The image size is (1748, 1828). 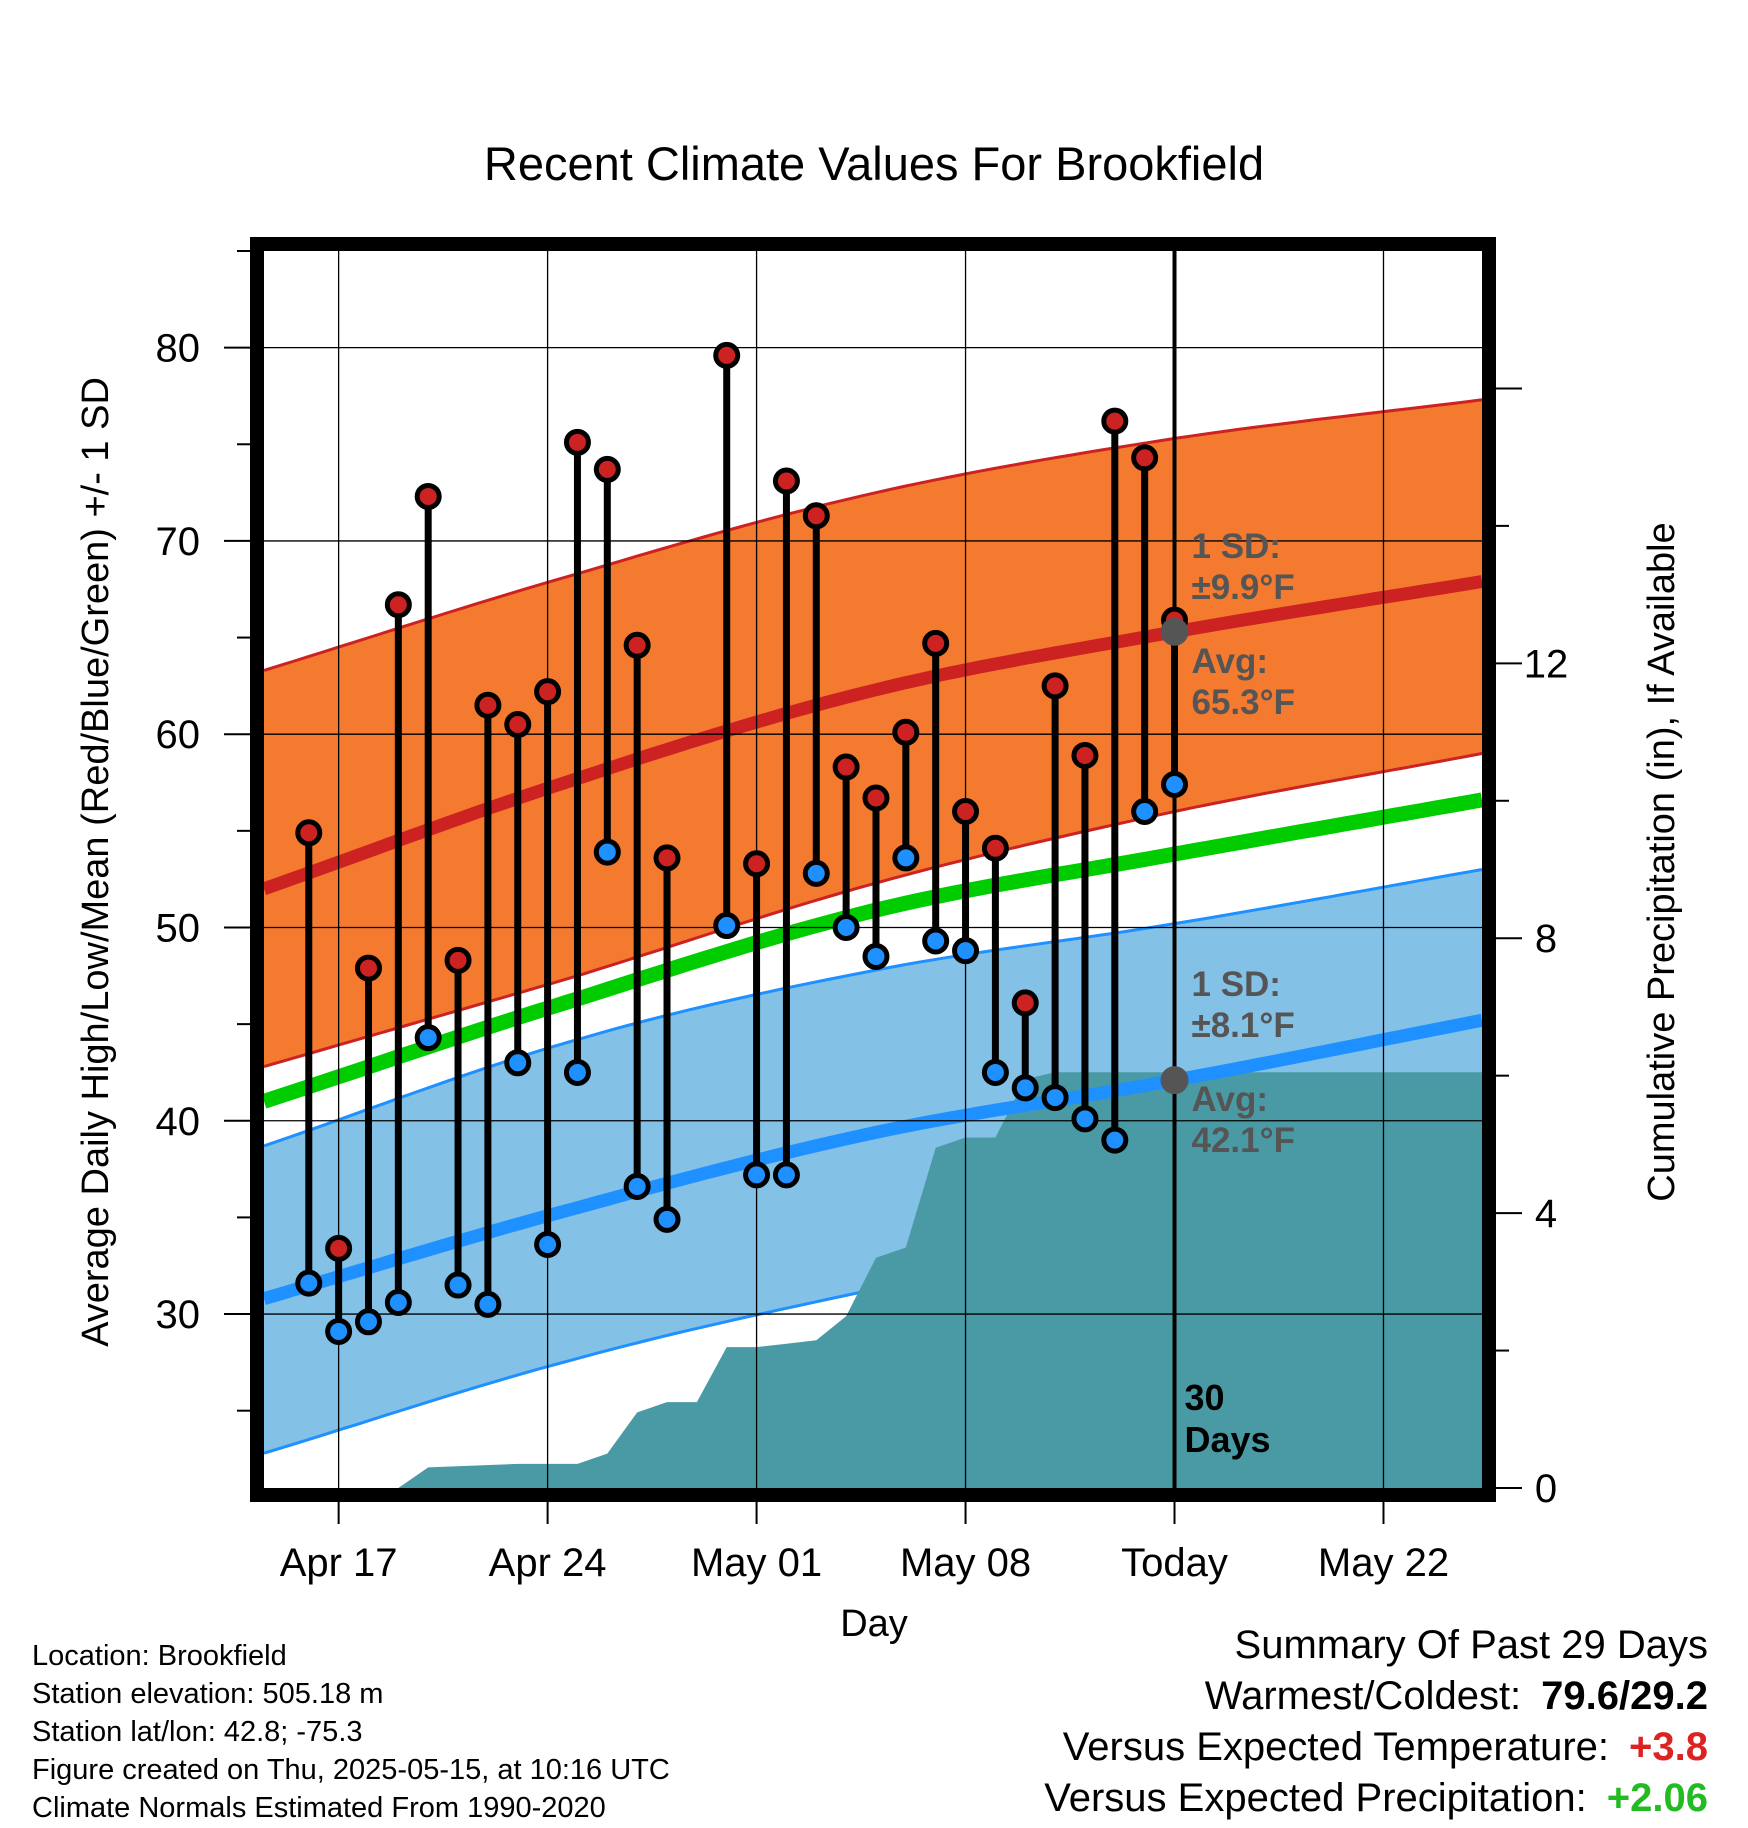 What do you see at coordinates (873, 1159) in the screenshot?
I see `normal-low-line` at bounding box center [873, 1159].